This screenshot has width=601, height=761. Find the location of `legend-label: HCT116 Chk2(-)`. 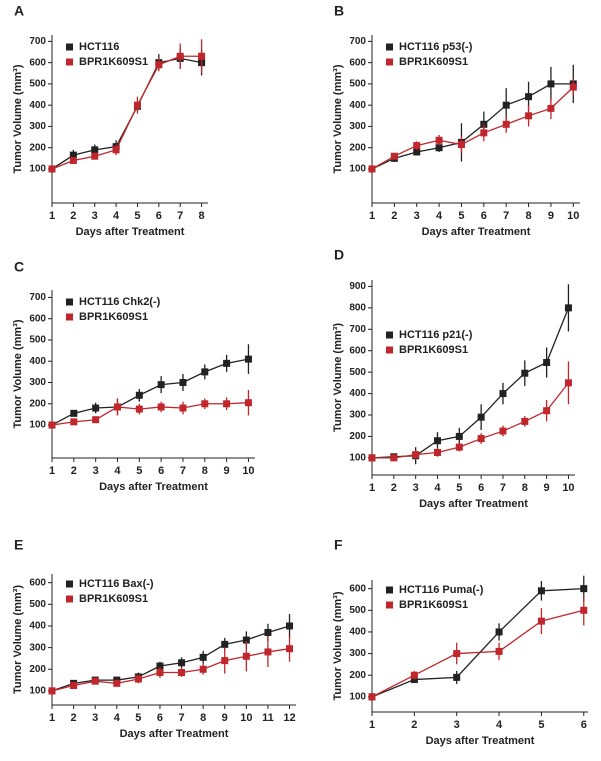

legend-label: HCT116 Chk2(-) is located at coordinates (120, 302).